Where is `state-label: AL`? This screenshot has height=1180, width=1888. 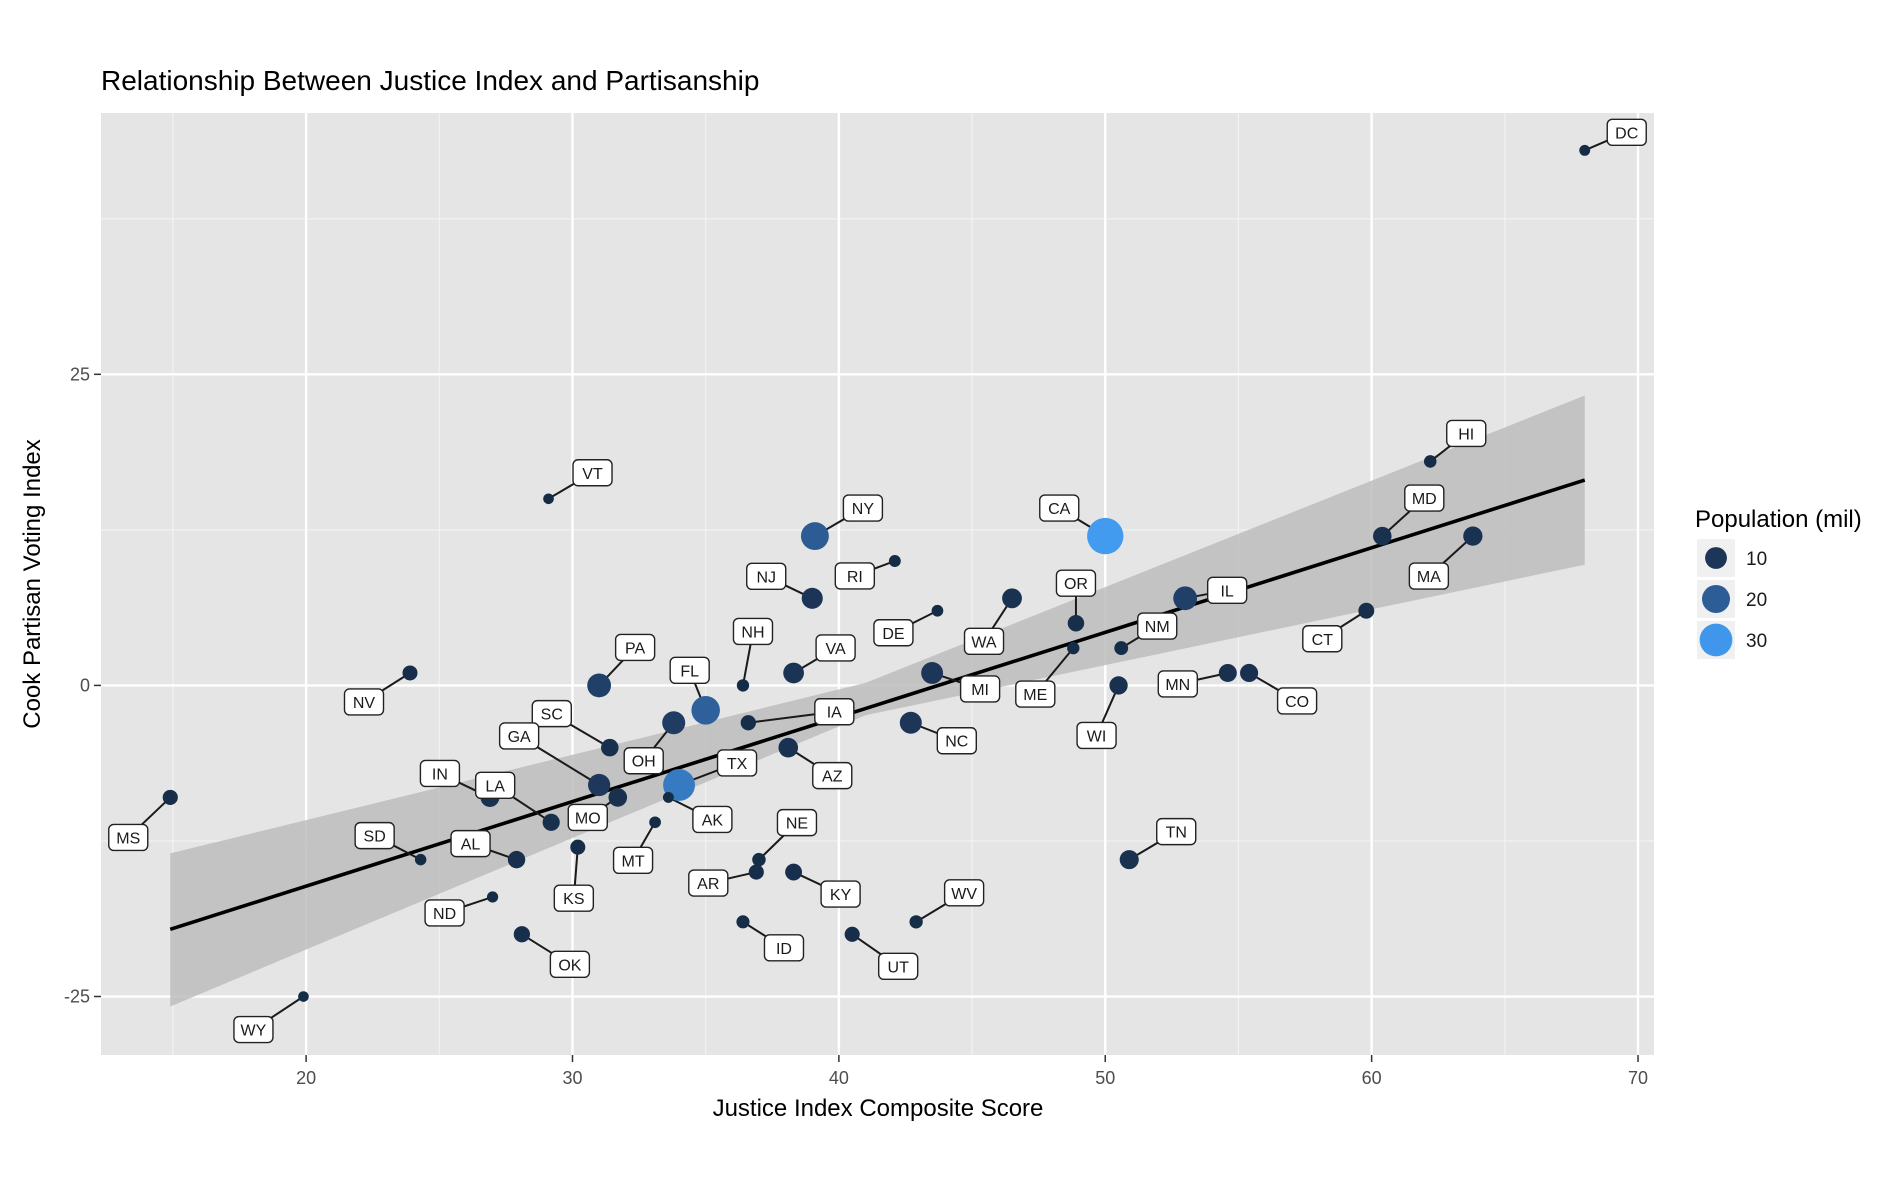 state-label: AL is located at coordinates (470, 843).